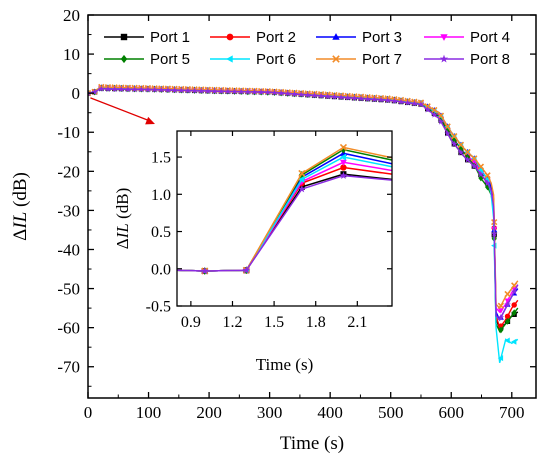  What do you see at coordinates (161, 269) in the screenshot?
I see `inset-y-tick-label: 0.0` at bounding box center [161, 269].